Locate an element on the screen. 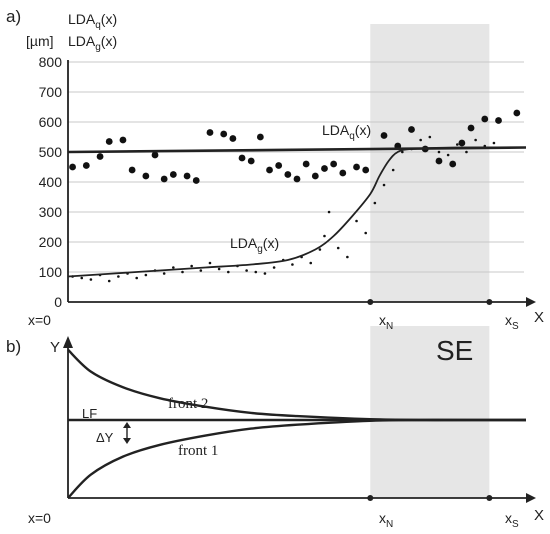 The image size is (550, 534). se-region-shade-b is located at coordinates (430, 412).